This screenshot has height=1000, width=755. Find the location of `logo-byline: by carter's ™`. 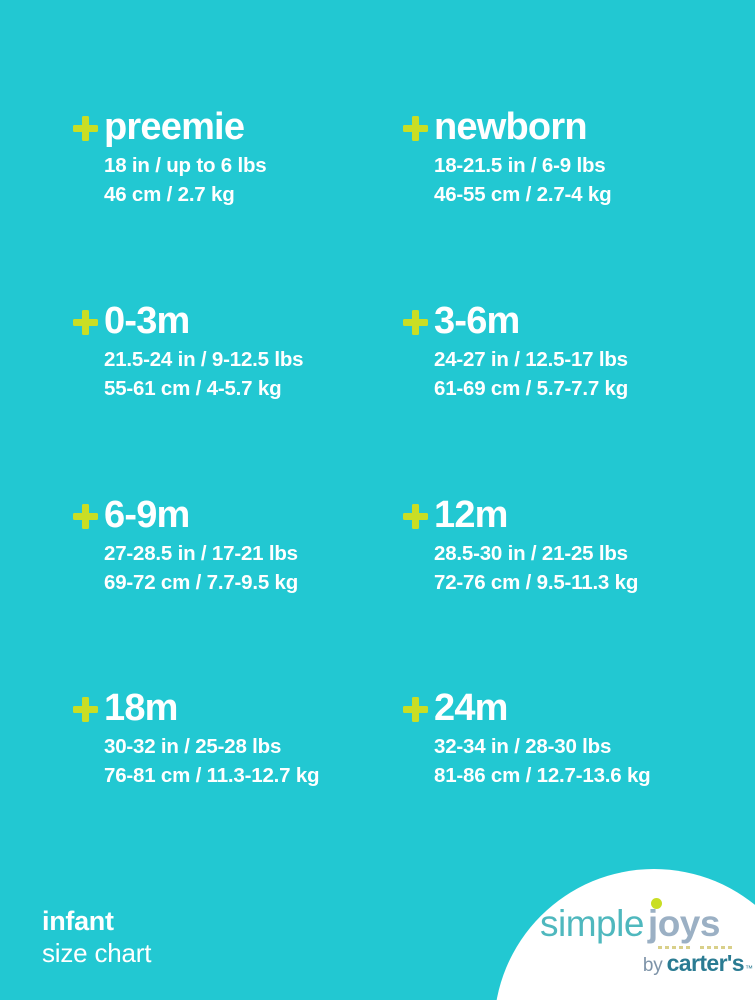

logo-byline: by carter's ™ is located at coordinates (698, 963).